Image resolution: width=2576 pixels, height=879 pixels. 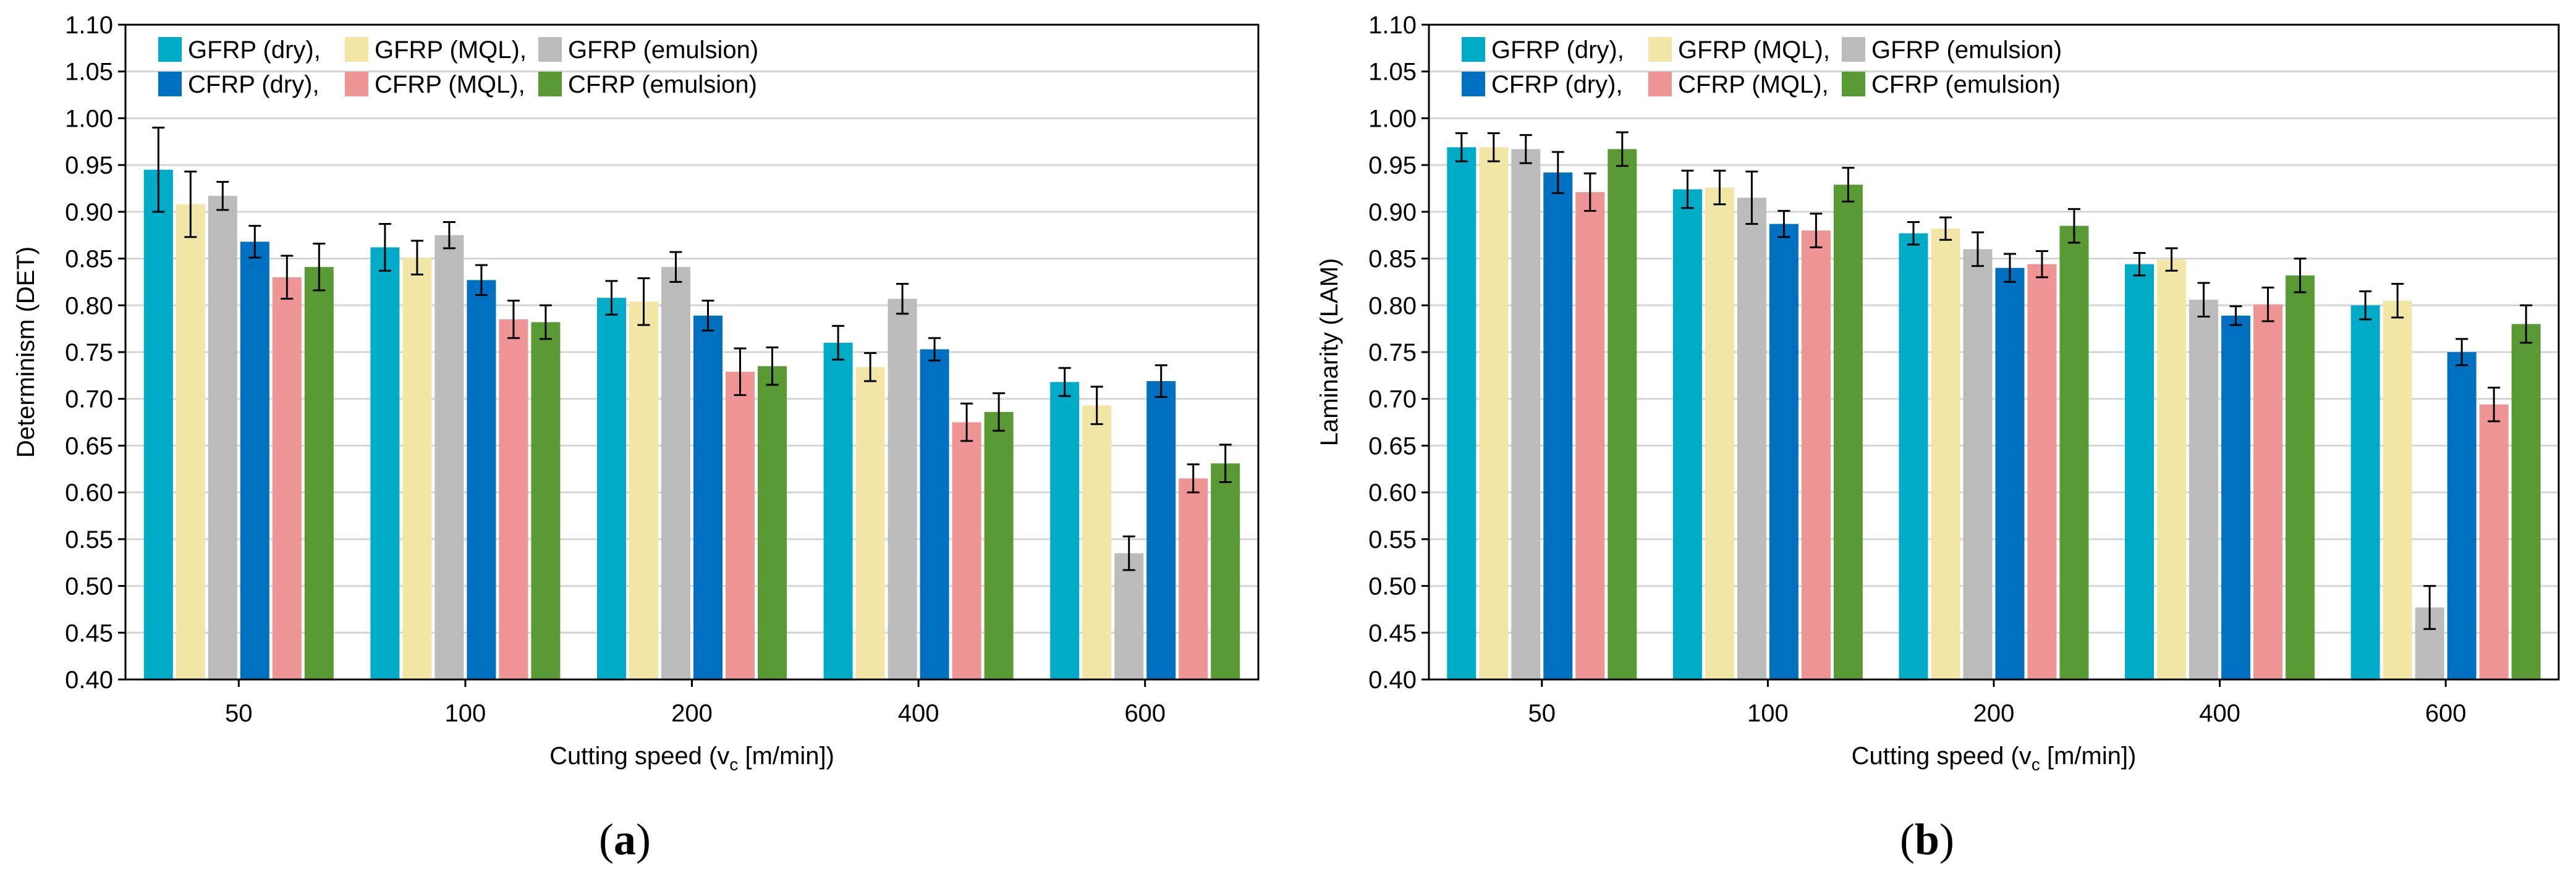 What do you see at coordinates (1392, 680) in the screenshot?
I see `y-tick-label: 0.40` at bounding box center [1392, 680].